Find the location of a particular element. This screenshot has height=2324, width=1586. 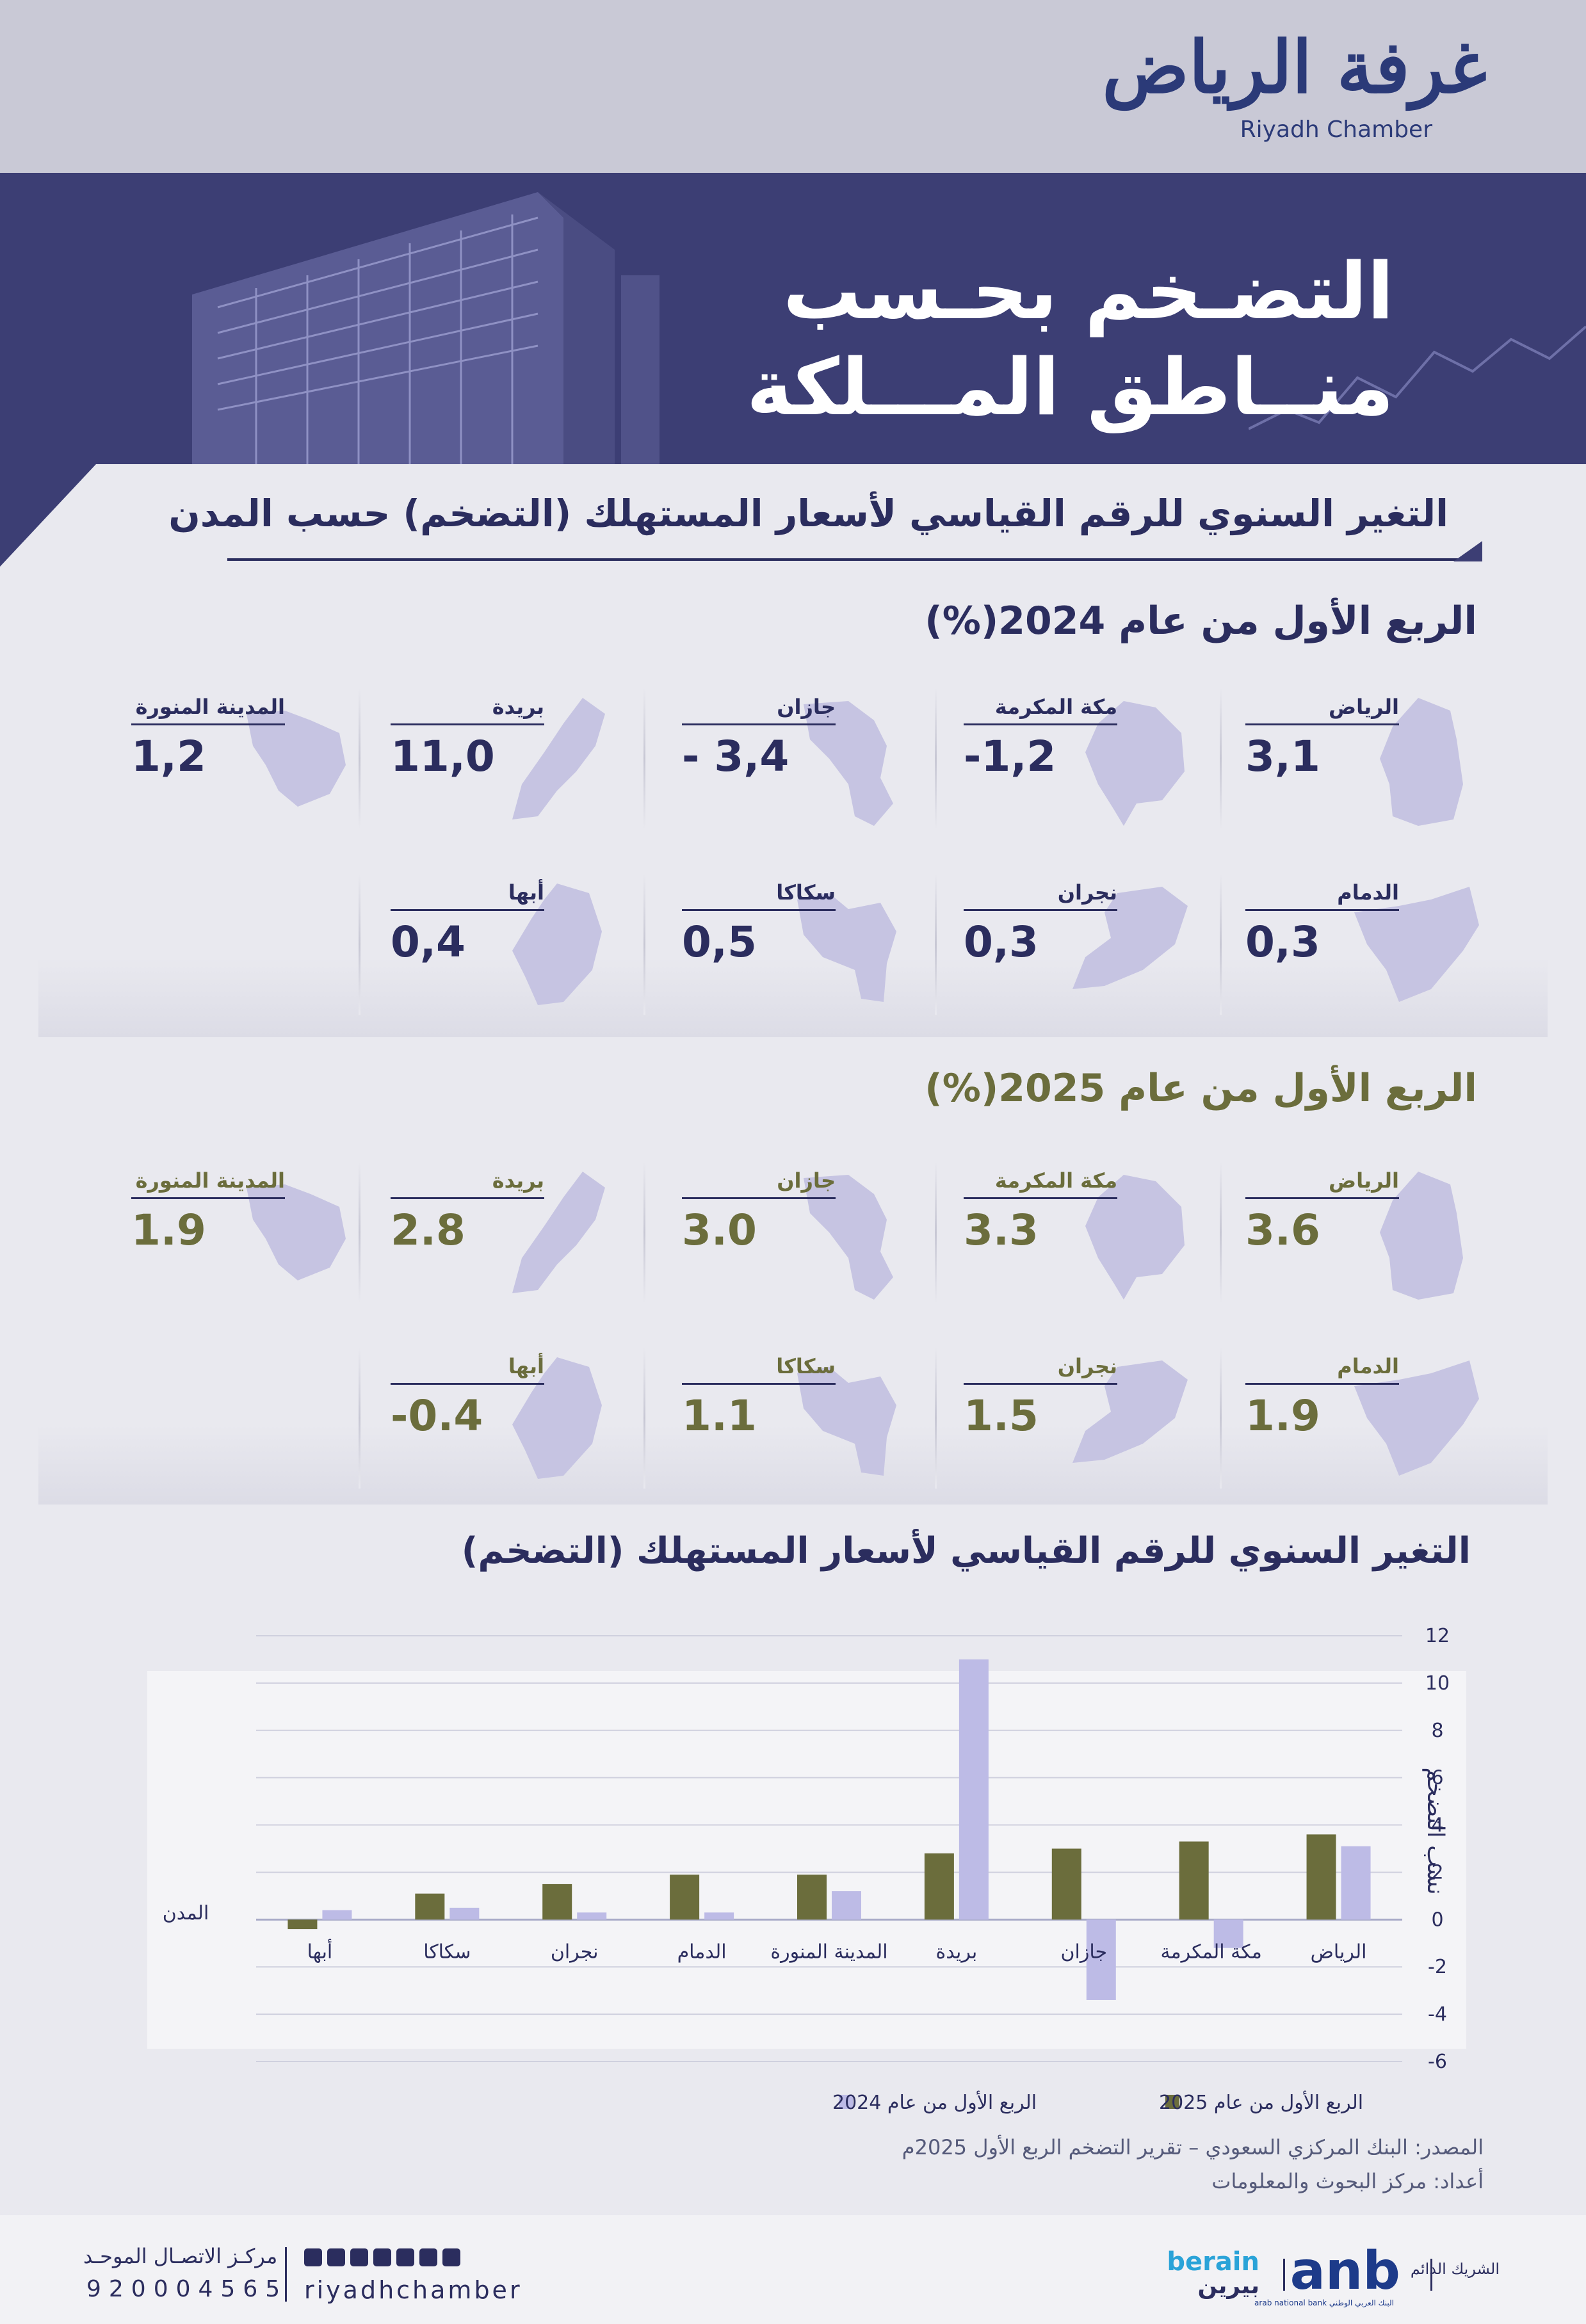

city-value: 0,3 is located at coordinates (1282, 942).